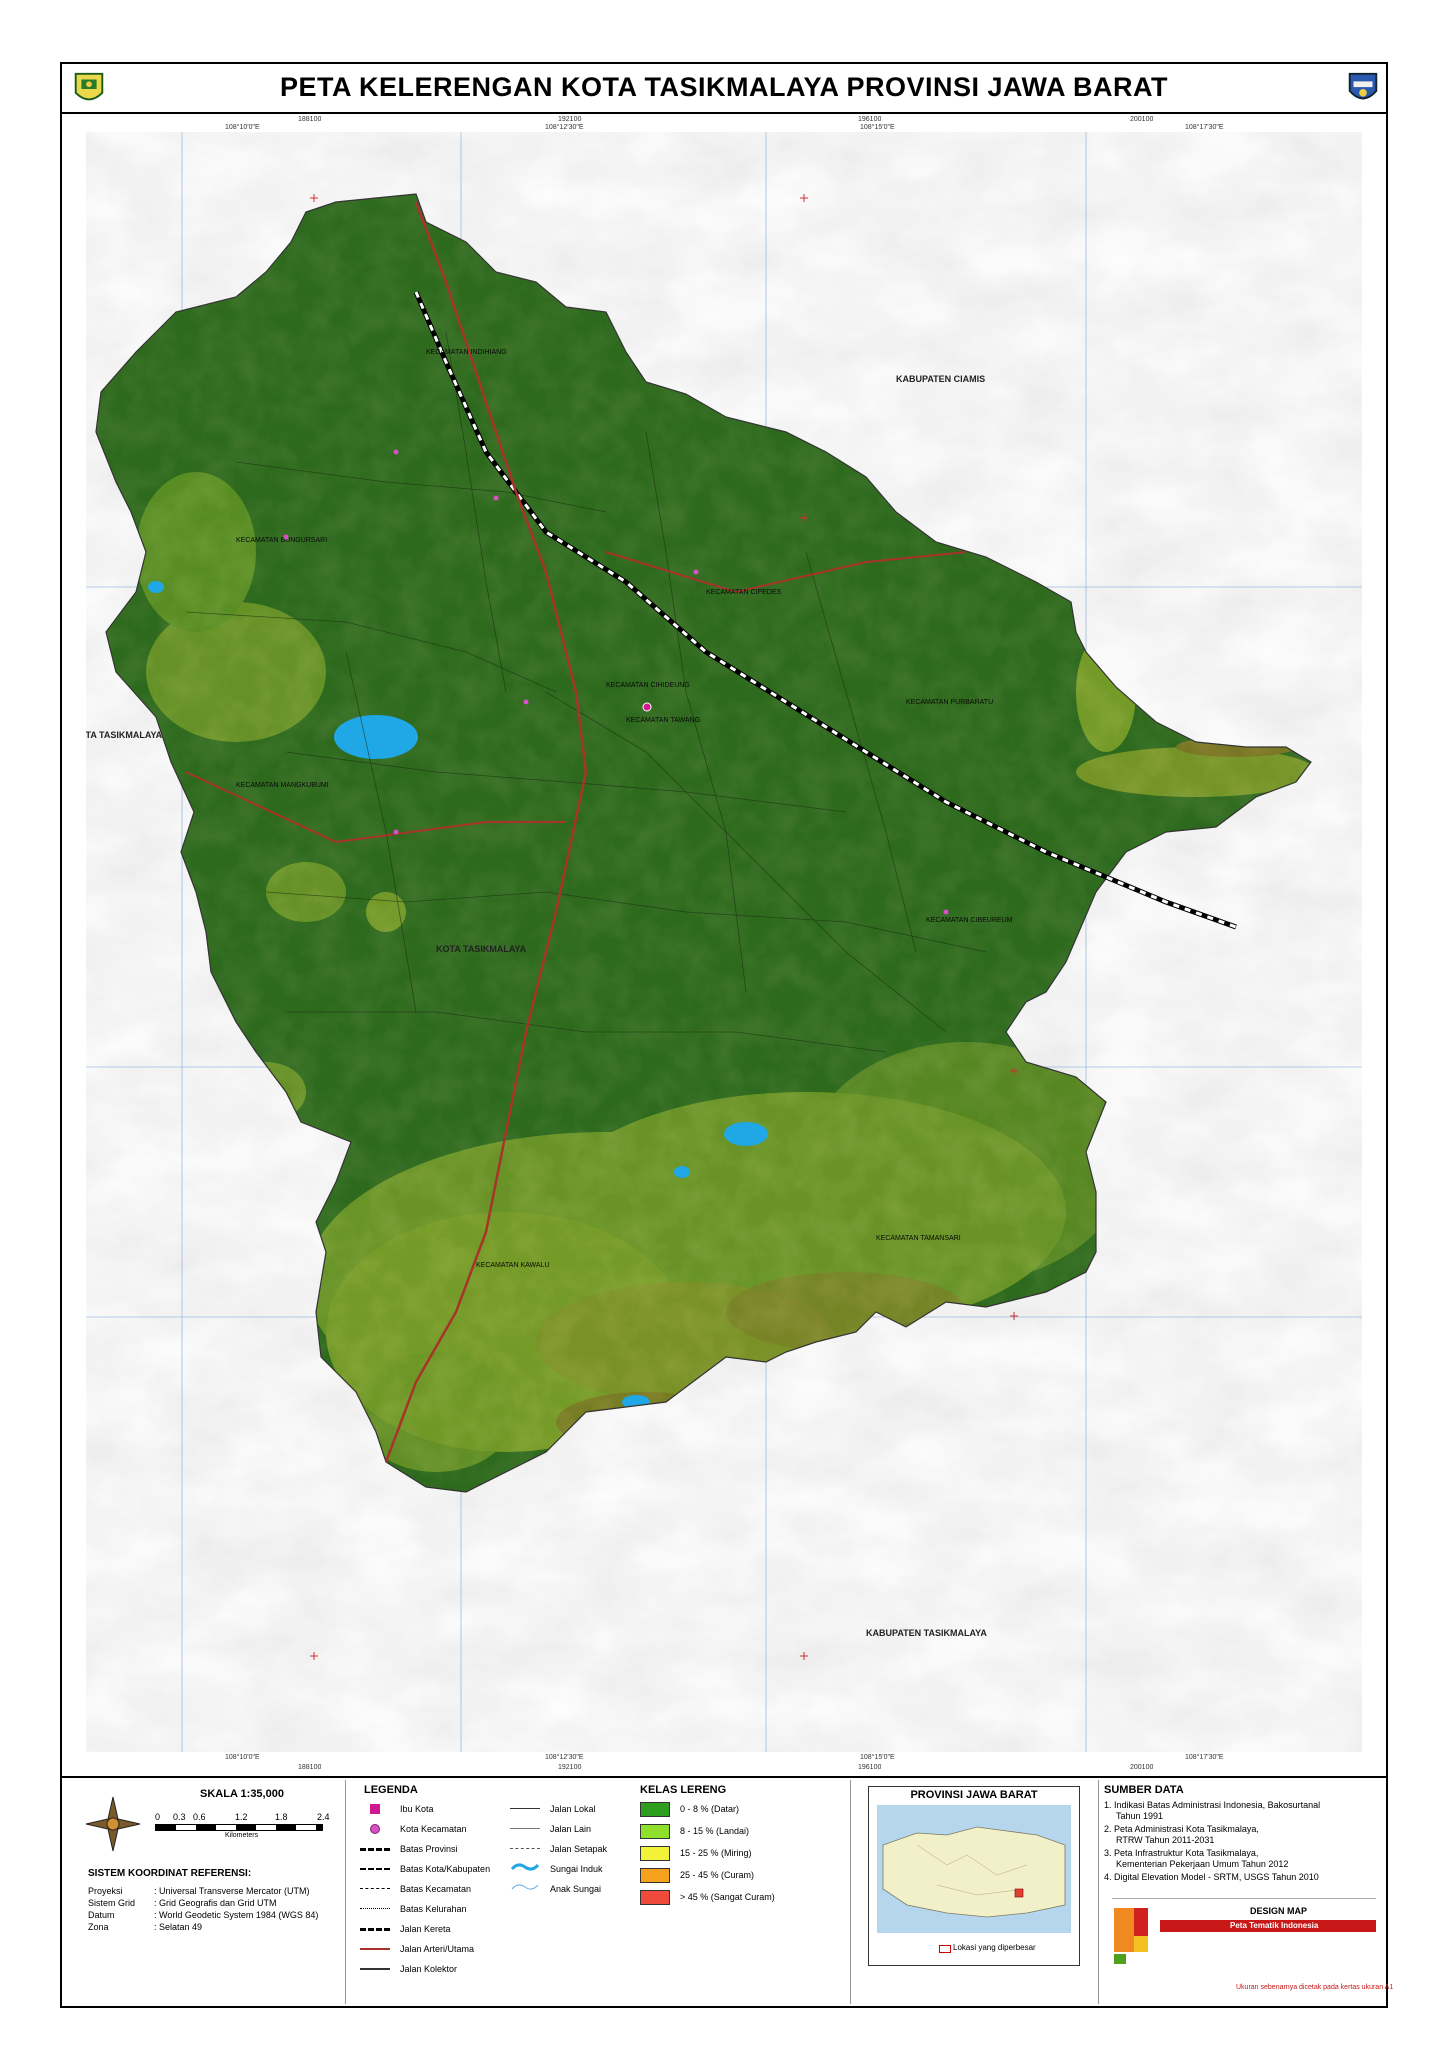  Describe the element at coordinates (89, 86) in the screenshot. I see `province-logo-icon` at that location.